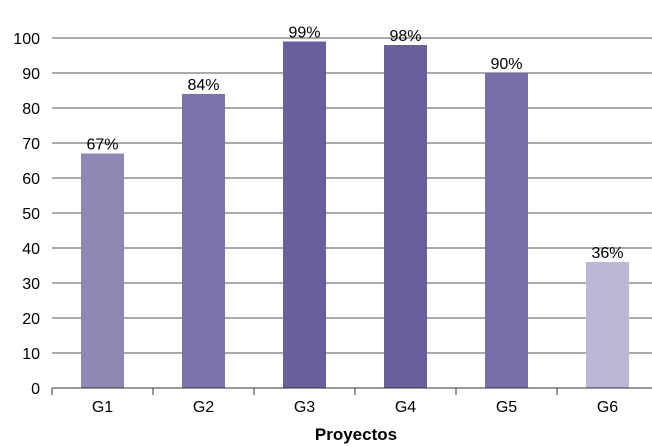  What do you see at coordinates (304, 214) in the screenshot?
I see `bar-g3` at bounding box center [304, 214].